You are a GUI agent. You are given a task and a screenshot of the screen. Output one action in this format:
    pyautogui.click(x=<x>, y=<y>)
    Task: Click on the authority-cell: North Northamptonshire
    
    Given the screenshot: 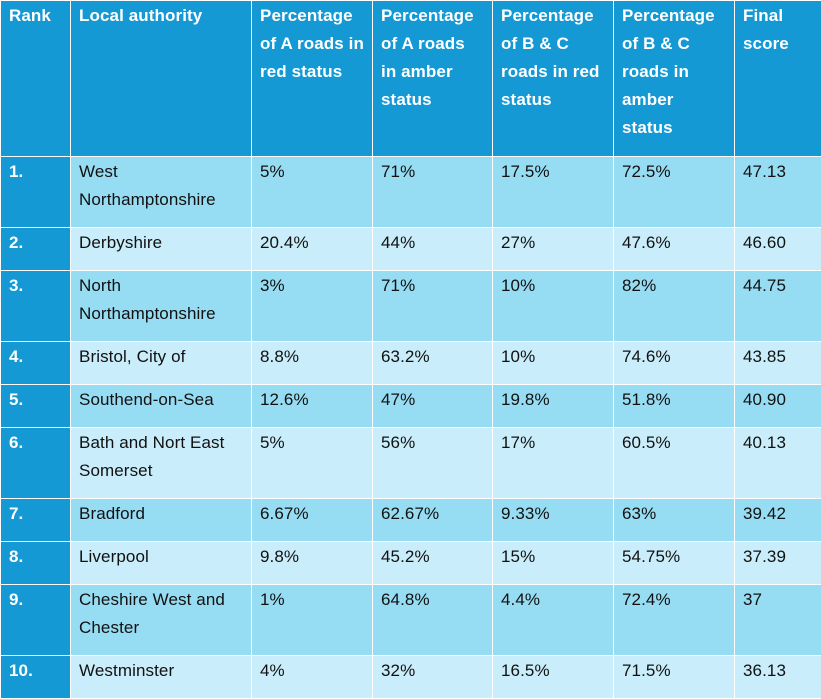 What is the action you would take?
    pyautogui.click(x=161, y=306)
    